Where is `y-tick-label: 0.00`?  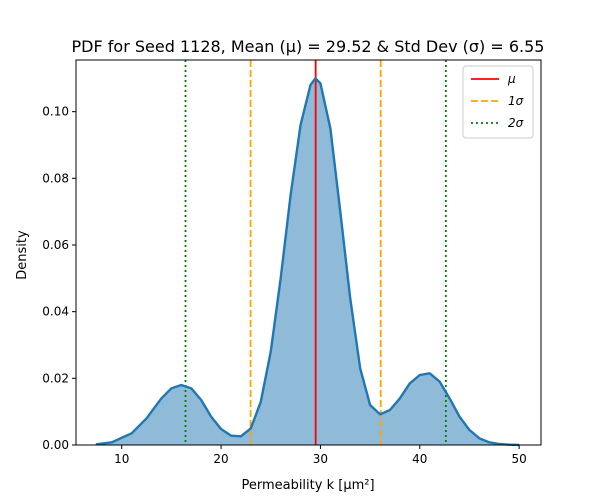 y-tick-label: 0.00 is located at coordinates (55, 445).